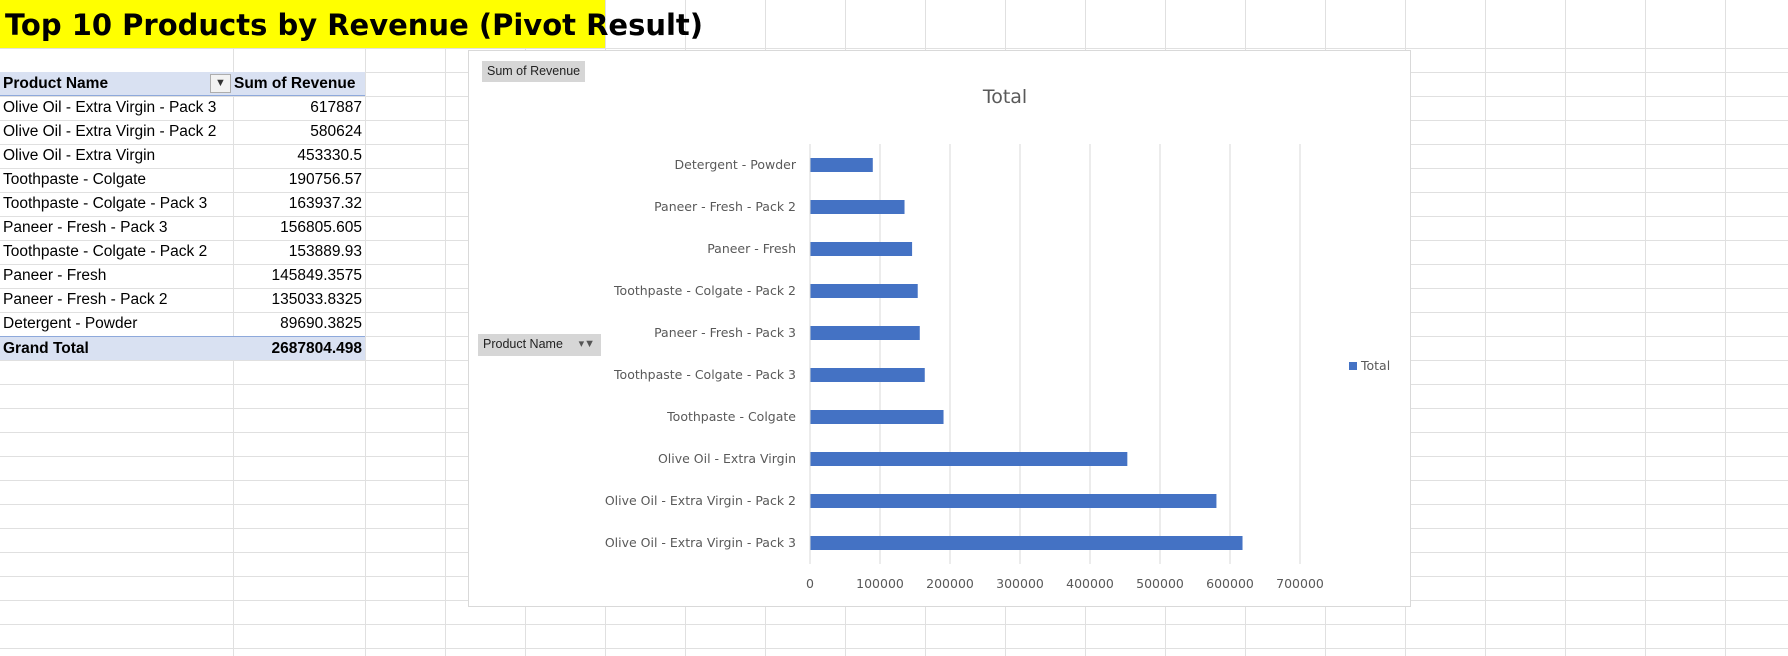 This screenshot has width=1788, height=656. What do you see at coordinates (700, 542) in the screenshot?
I see `category-label: Olive Oil - Extra Virgin - Pack 3` at bounding box center [700, 542].